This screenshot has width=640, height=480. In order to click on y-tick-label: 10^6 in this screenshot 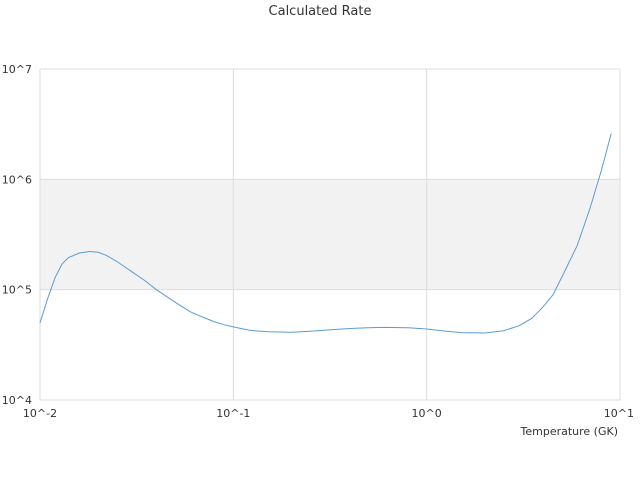, I will do `click(17, 179)`.